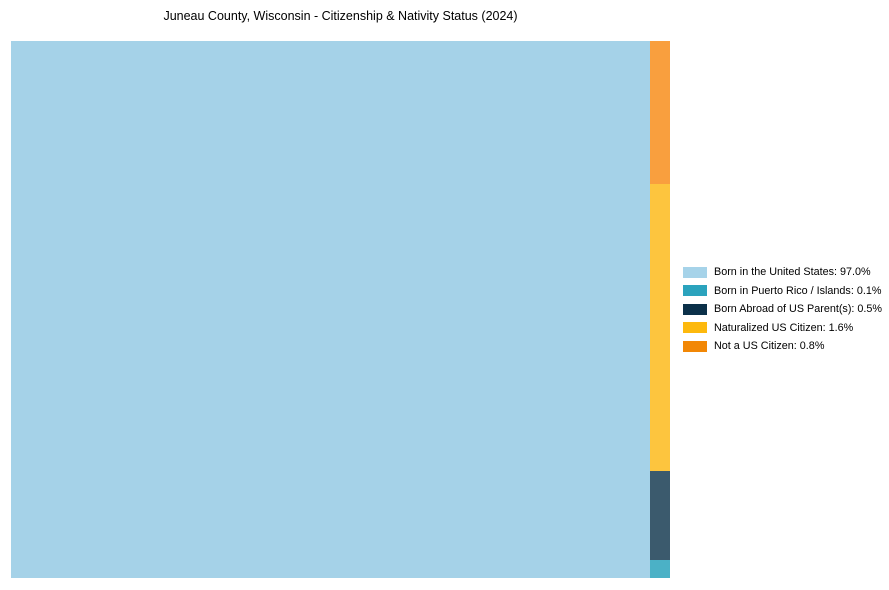  I want to click on legend-item: Naturalized US Citizen: 1.6%, so click(782, 328).